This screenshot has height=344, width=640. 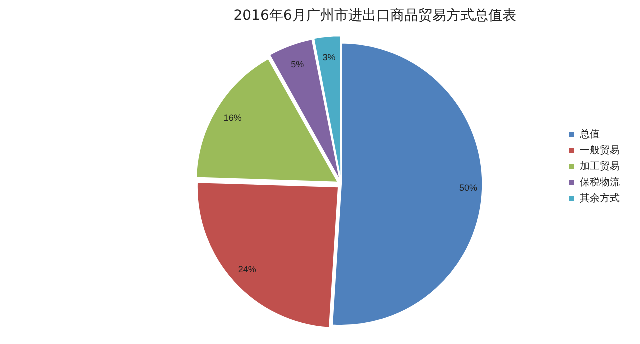 What do you see at coordinates (600, 198) in the screenshot?
I see `legend-label: 其余方式` at bounding box center [600, 198].